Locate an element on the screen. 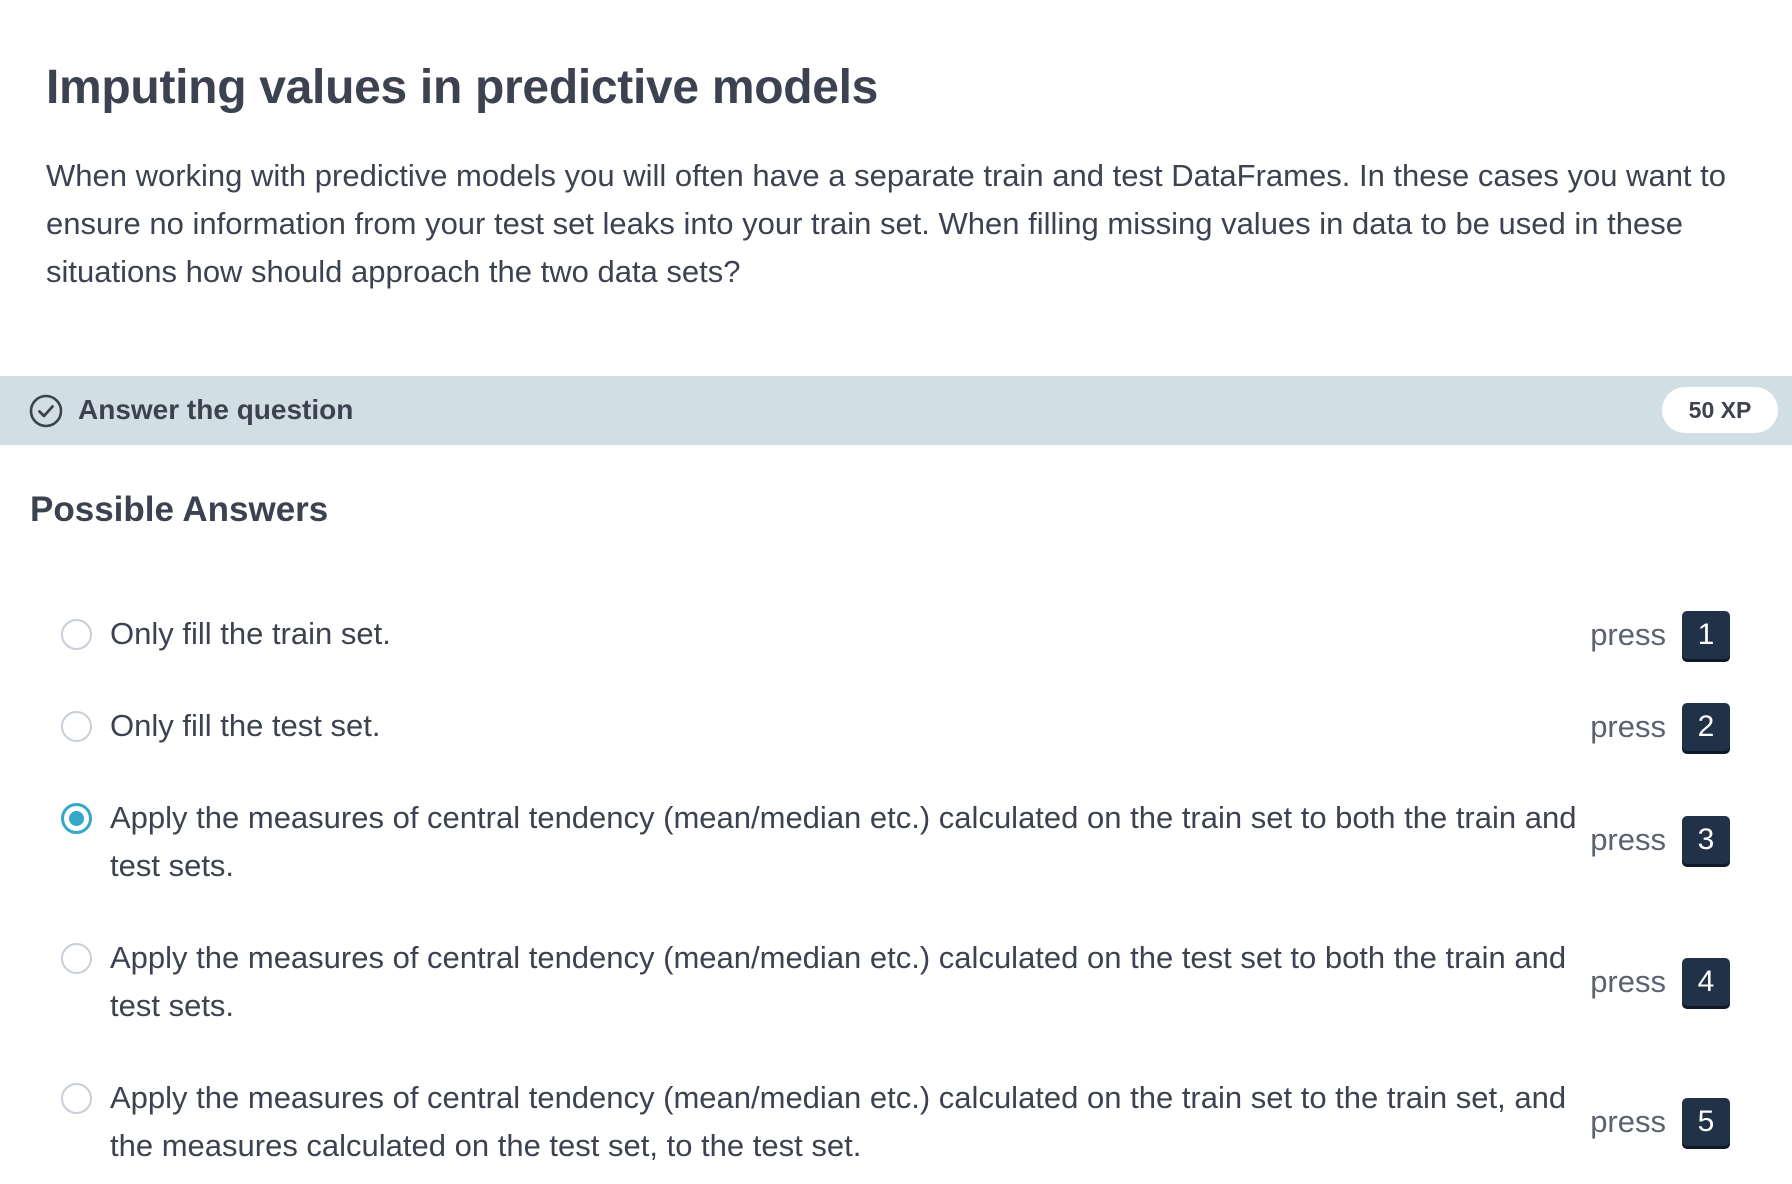 The height and width of the screenshot is (1184, 1792). exercise-title: Imputing values in predictive models is located at coordinates (462, 87).